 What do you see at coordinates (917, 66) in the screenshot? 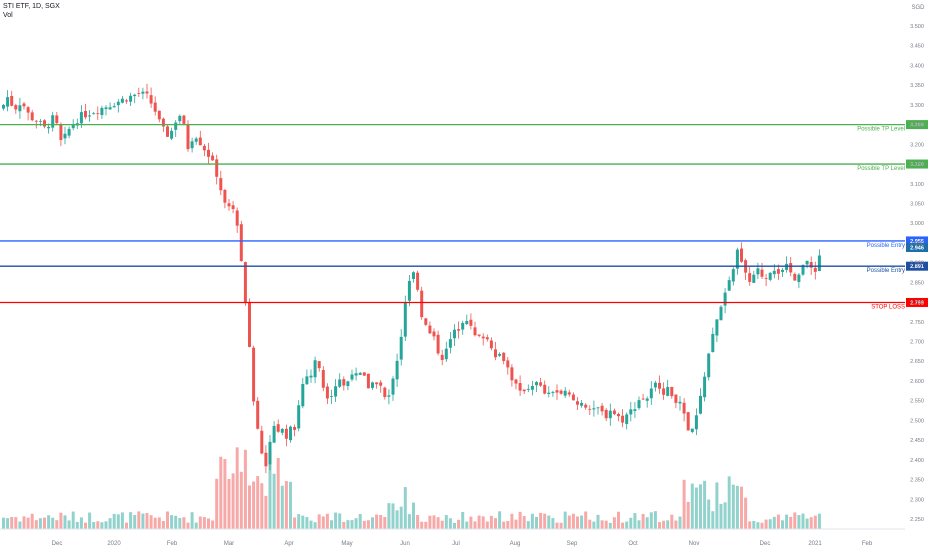
I see `y-tick-label: 3.400` at bounding box center [917, 66].